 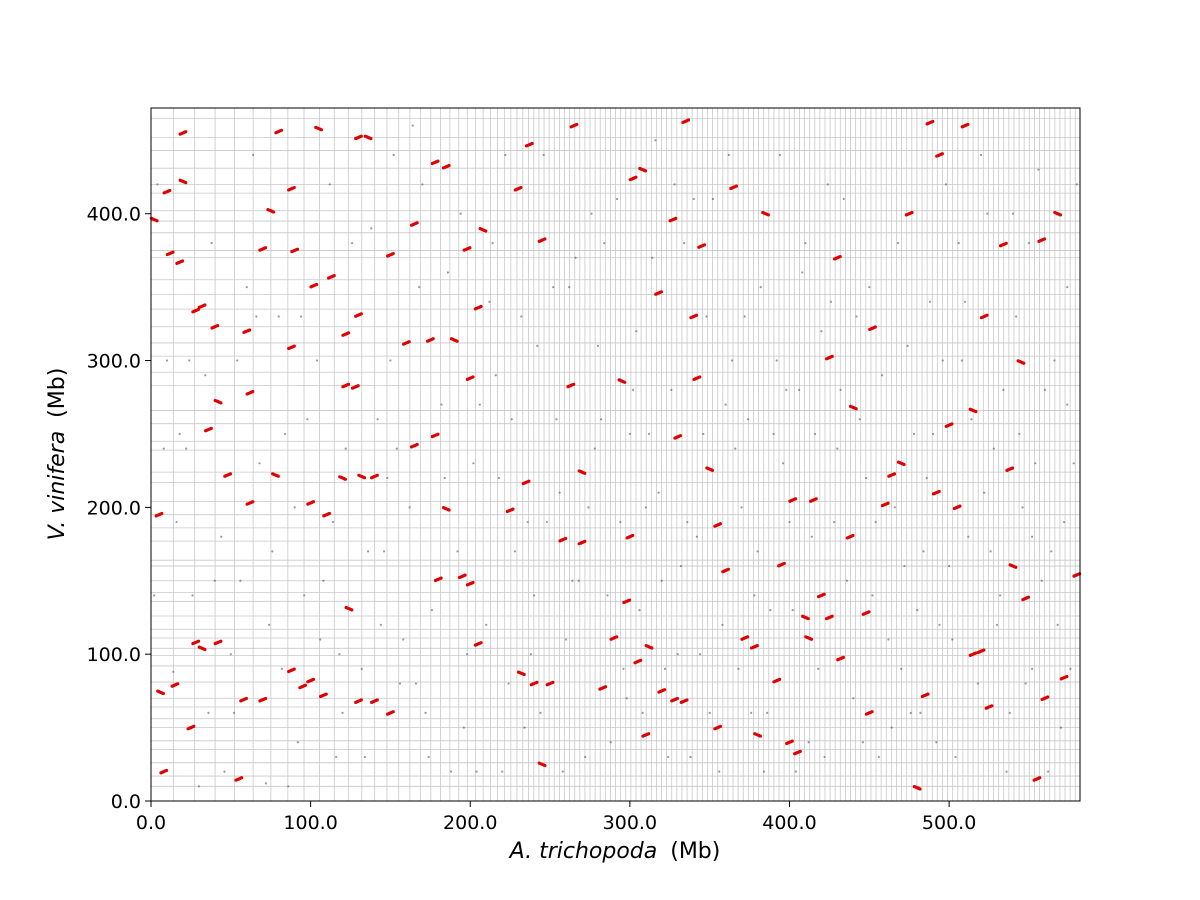 What do you see at coordinates (151, 823) in the screenshot?
I see `x-tick-label: 0.0` at bounding box center [151, 823].